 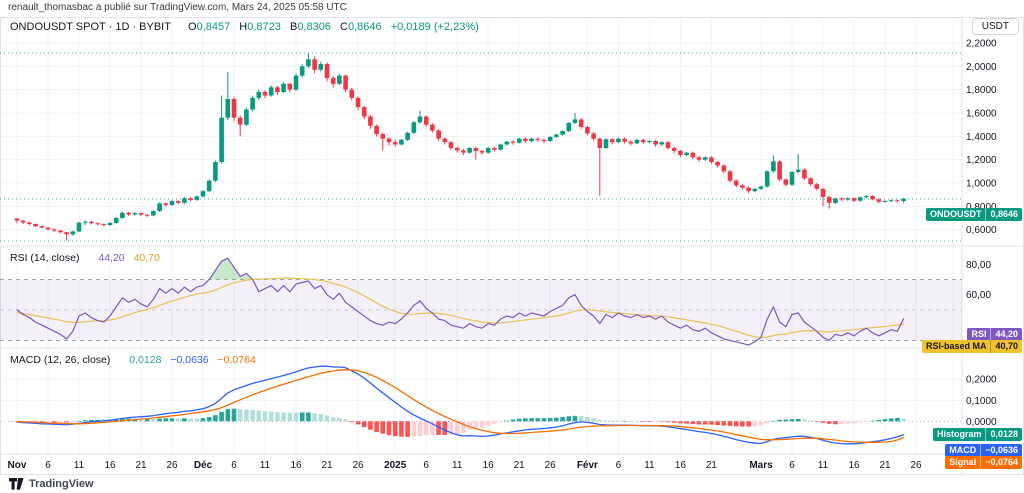 What do you see at coordinates (981, 230) in the screenshot?
I see `svg-text: 0,6000` at bounding box center [981, 230].